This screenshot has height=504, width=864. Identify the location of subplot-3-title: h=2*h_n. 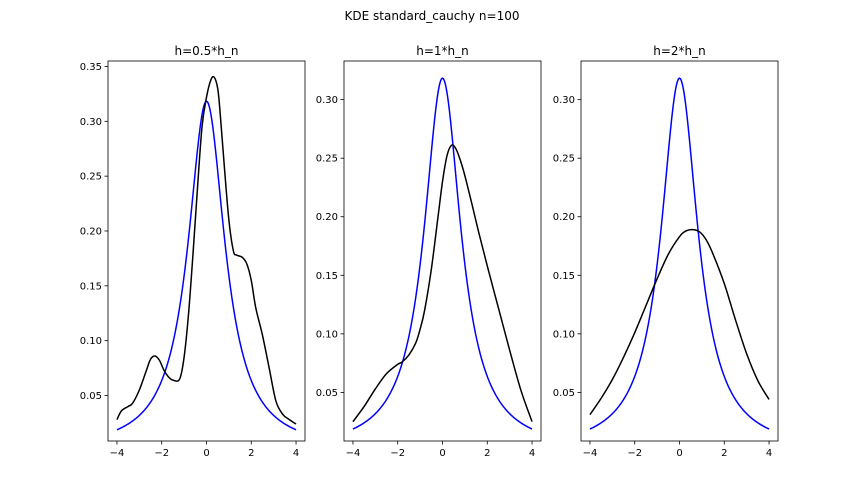
(679, 51).